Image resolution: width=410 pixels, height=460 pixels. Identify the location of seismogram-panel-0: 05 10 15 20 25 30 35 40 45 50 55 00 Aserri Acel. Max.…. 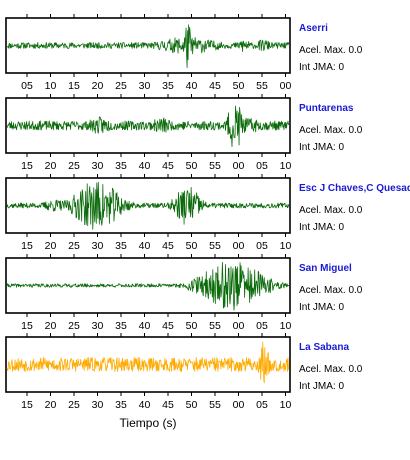
(184, 53).